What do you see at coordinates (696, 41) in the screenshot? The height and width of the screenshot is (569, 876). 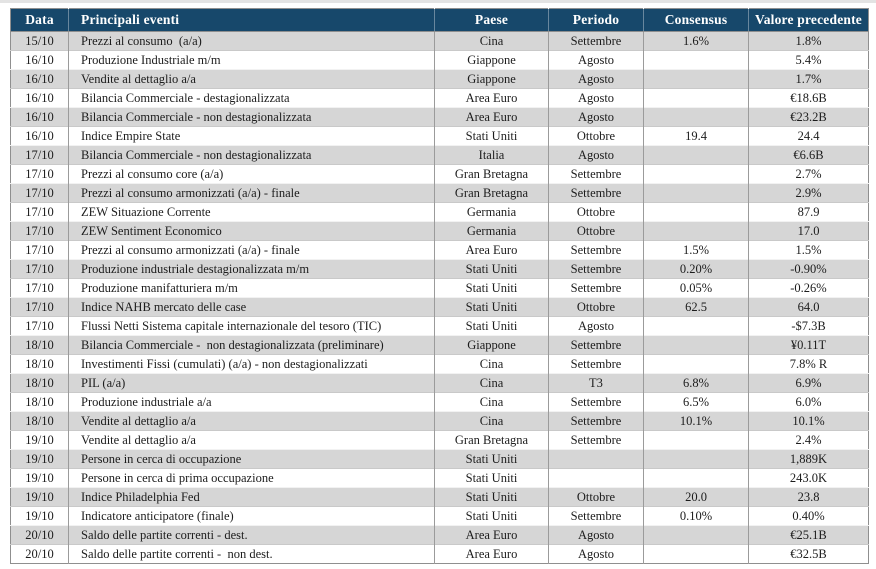 I see `cell-consensus: 1.6%` at bounding box center [696, 41].